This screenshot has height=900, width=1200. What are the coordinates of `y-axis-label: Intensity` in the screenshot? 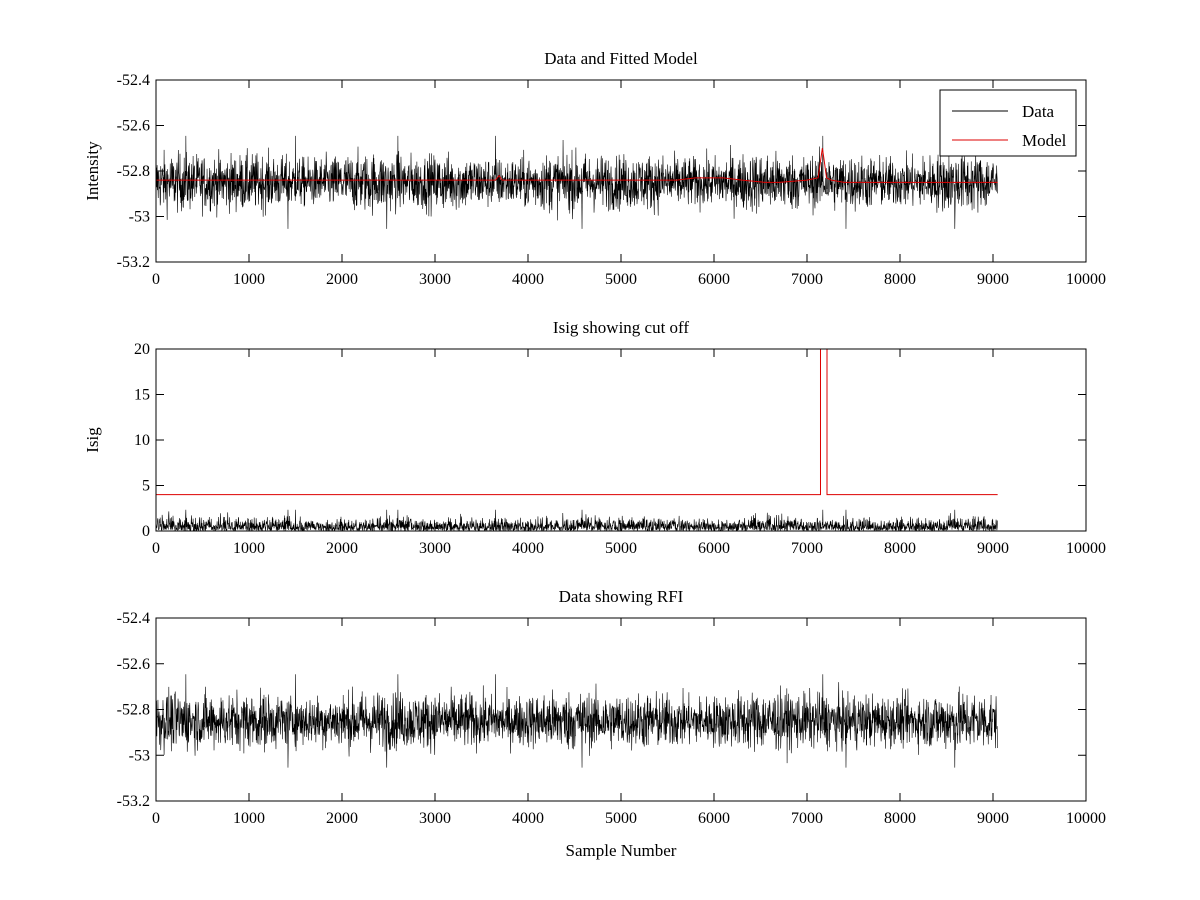 It's located at (92, 171).